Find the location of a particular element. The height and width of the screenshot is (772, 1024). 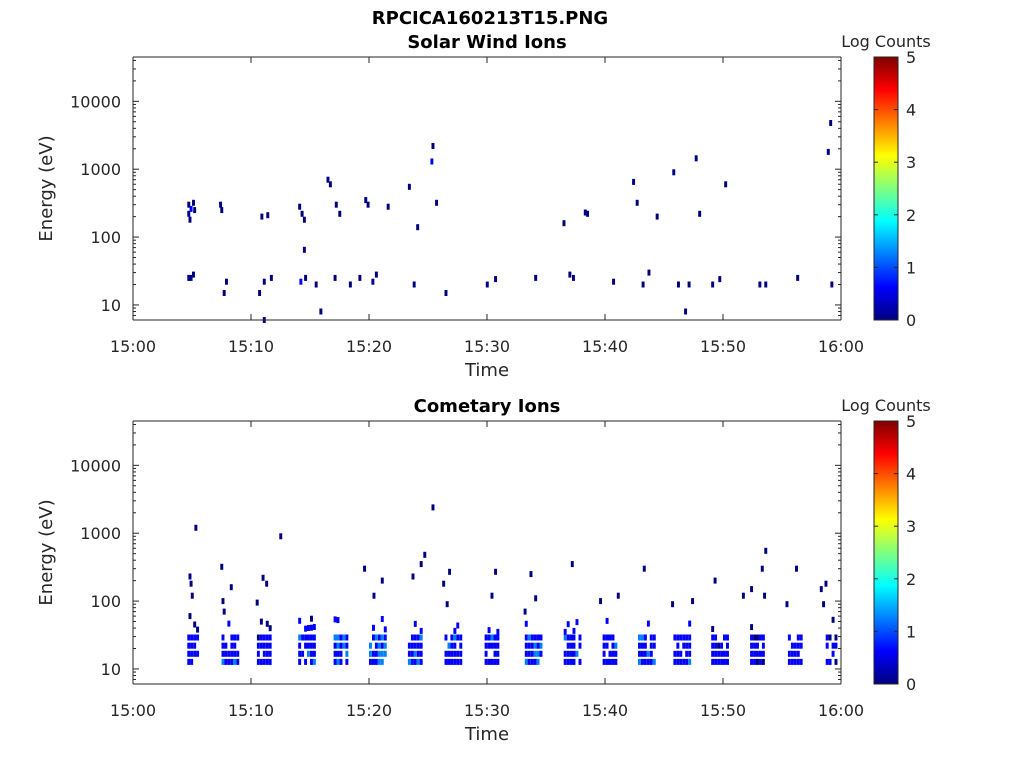

y-tick-label: 10 is located at coordinates (111, 669).